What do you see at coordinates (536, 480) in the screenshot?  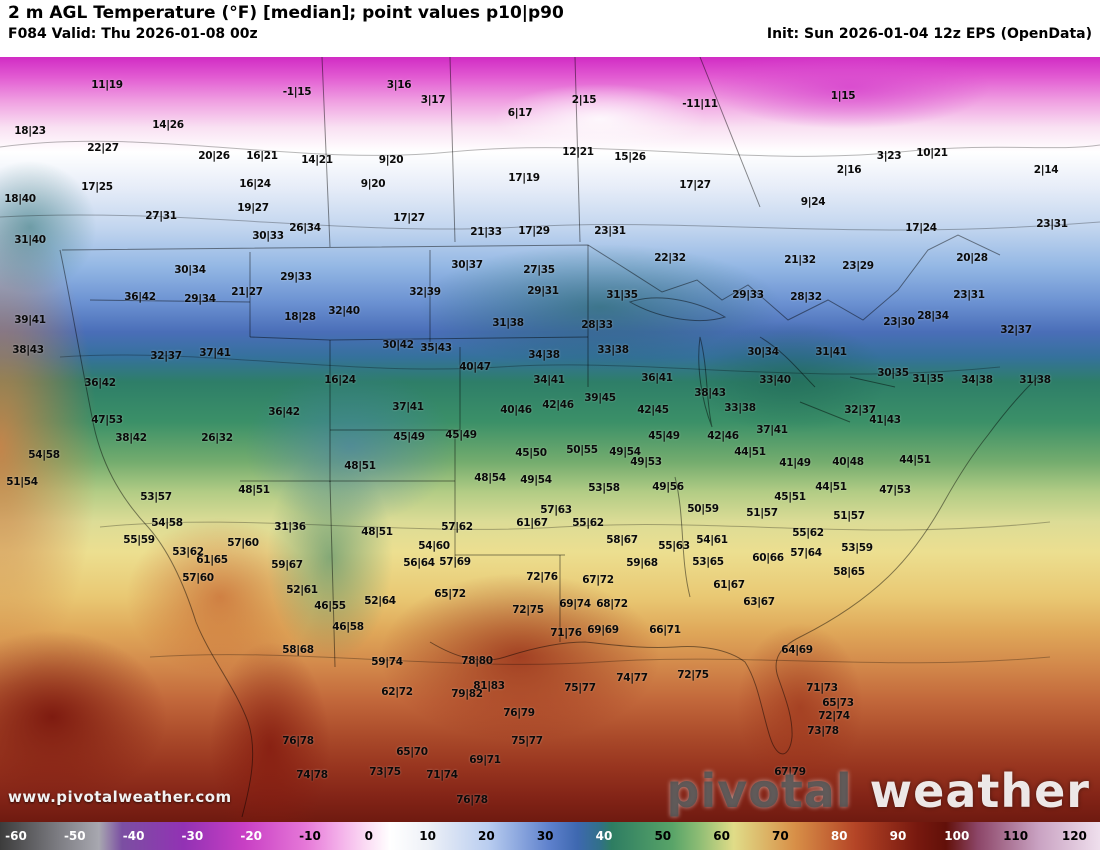 I see `point-value: 49|54` at bounding box center [536, 480].